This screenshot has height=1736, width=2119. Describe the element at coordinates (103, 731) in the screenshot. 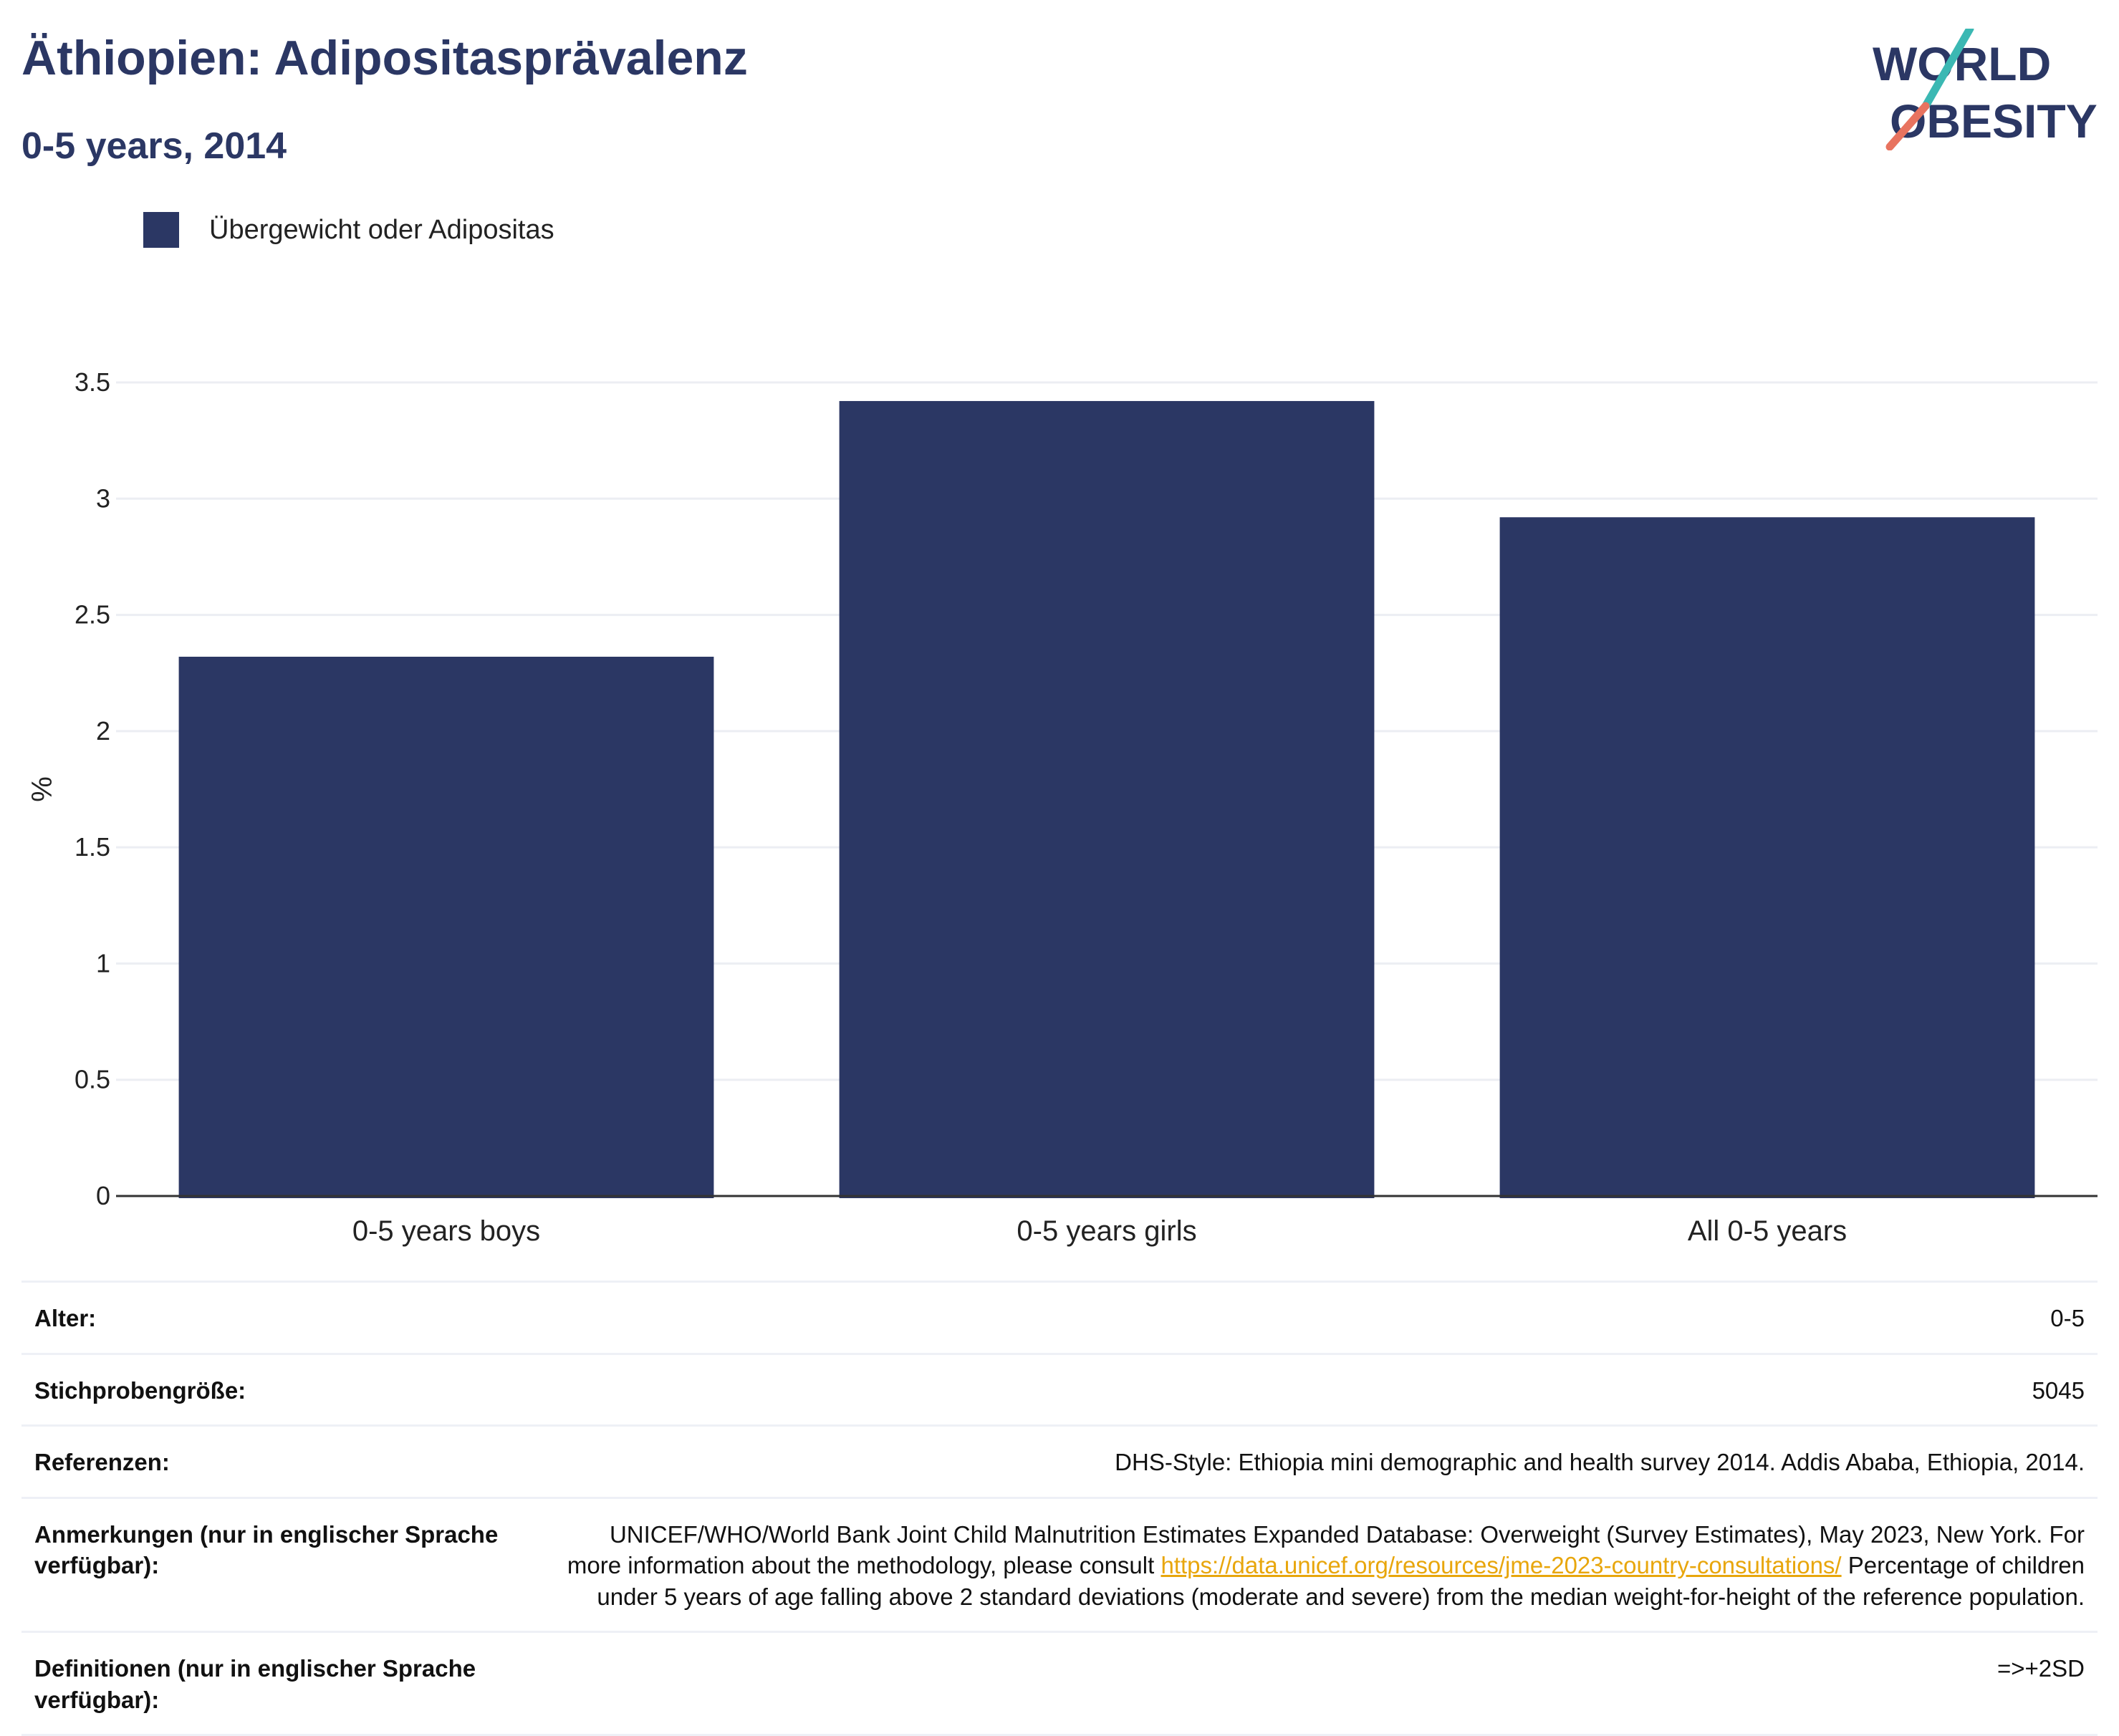

I see `y-tick-label: 2` at that location.